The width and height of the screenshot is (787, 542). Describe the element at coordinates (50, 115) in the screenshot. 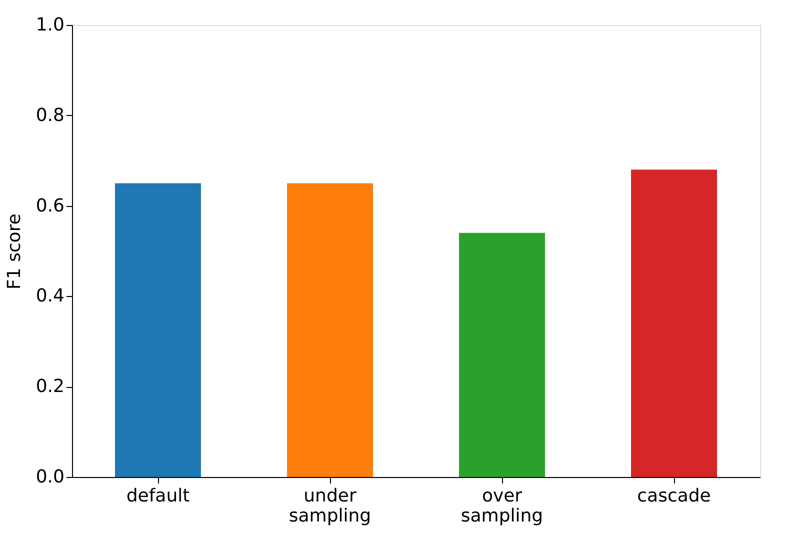

I see `y-tick-label: 0.8` at that location.